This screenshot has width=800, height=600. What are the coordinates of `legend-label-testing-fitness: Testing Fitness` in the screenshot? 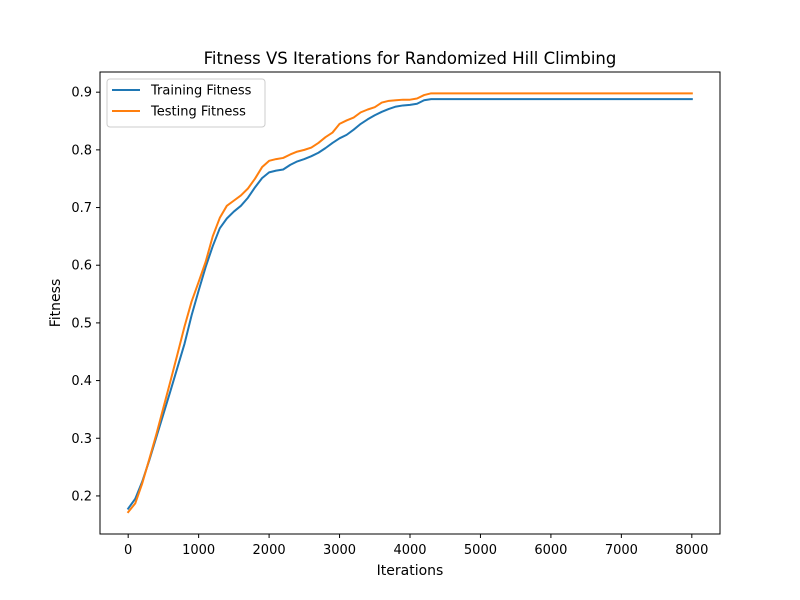 It's located at (198, 112).